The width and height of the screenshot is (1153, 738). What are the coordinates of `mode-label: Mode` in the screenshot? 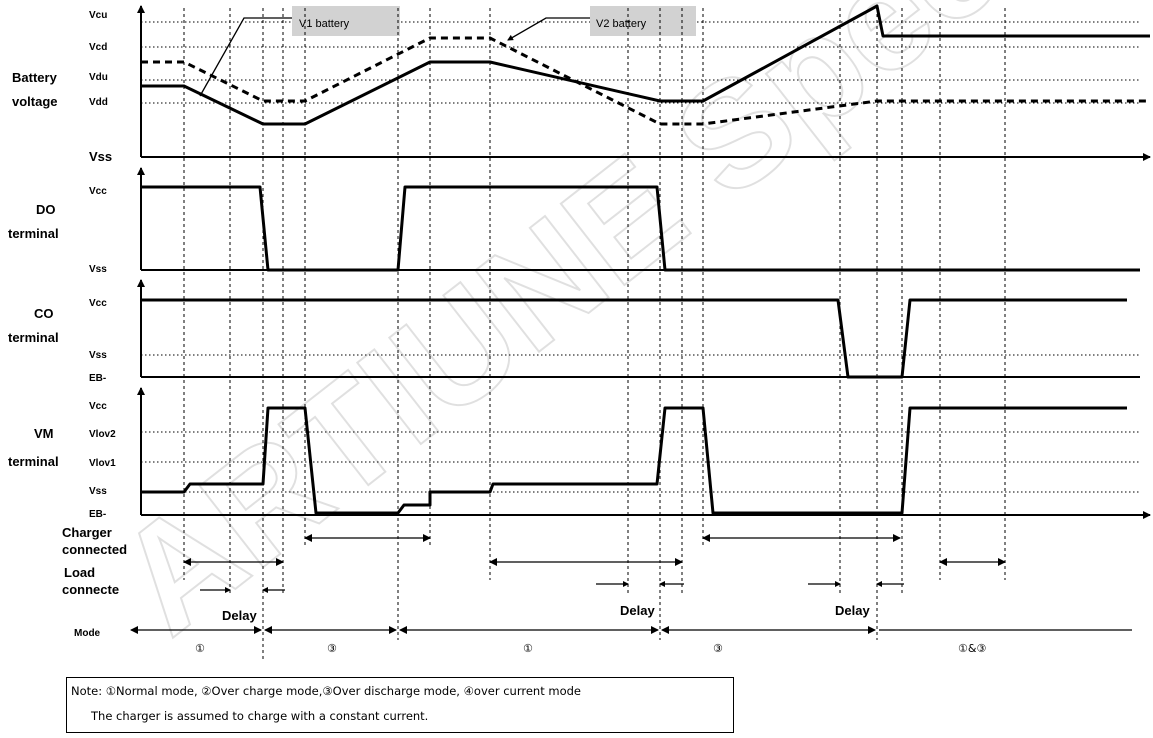 It's located at (87, 633).